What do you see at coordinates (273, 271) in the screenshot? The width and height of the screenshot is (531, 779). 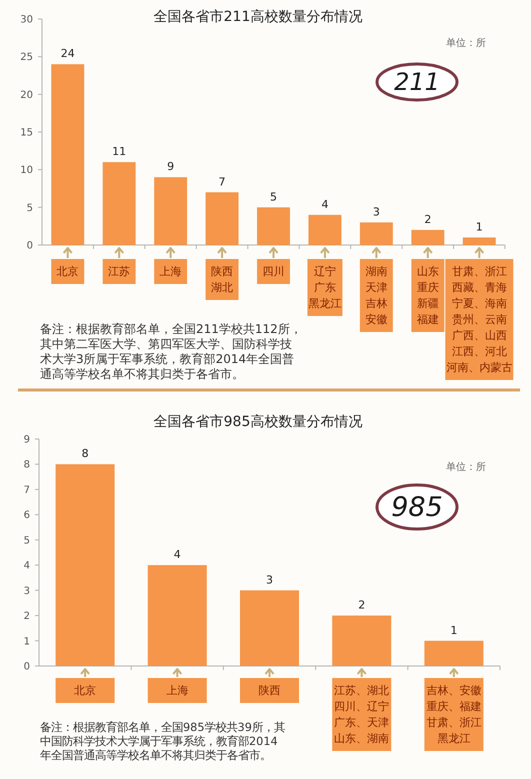 I see `x-tick-label: 四川` at bounding box center [273, 271].